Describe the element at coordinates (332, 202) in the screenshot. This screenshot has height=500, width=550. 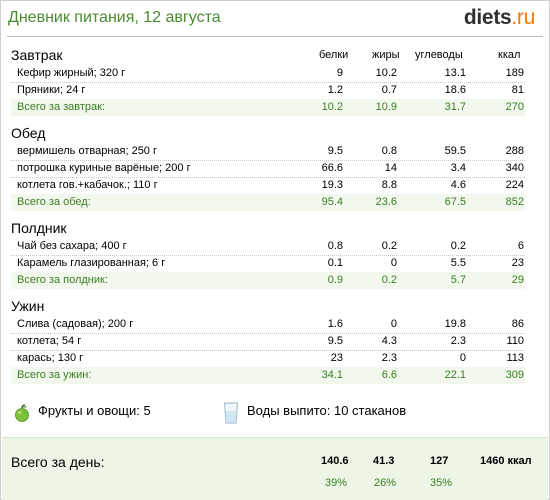
I see `protein-total: 95.4` at that location.